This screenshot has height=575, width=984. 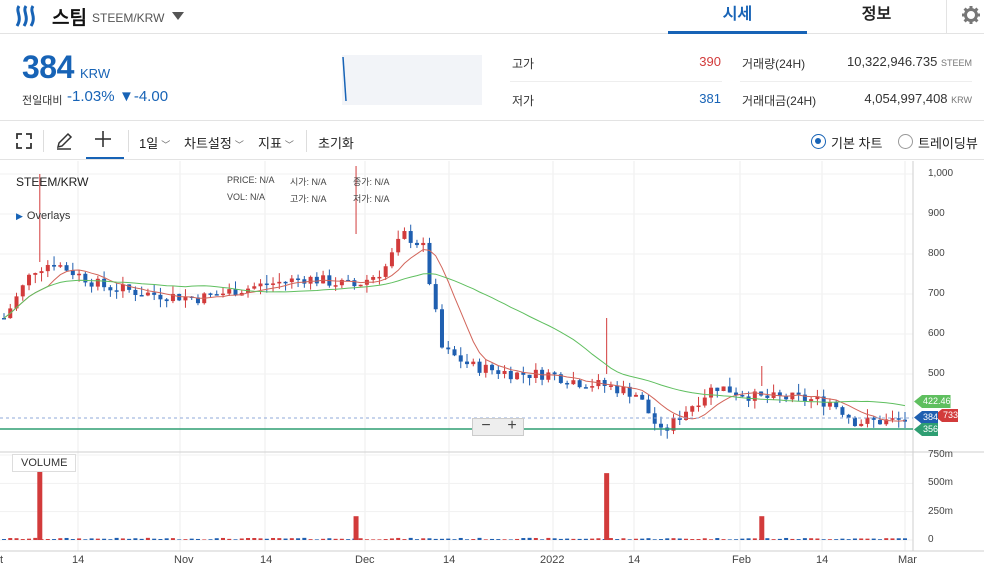 I want to click on crosshair-icon, so click(x=103, y=139).